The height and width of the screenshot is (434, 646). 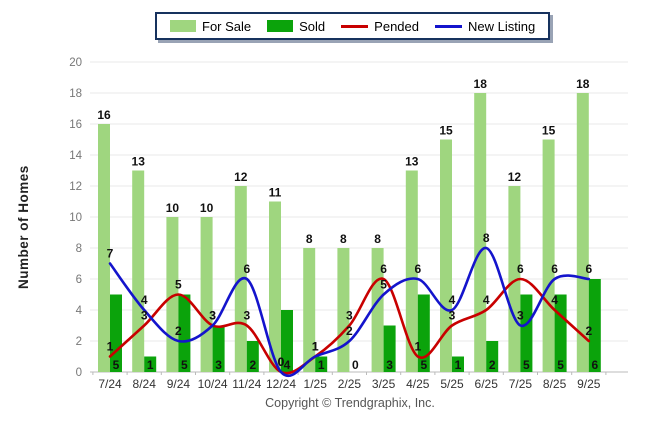 I want to click on new-listing-value-label: 5, so click(x=383, y=285).